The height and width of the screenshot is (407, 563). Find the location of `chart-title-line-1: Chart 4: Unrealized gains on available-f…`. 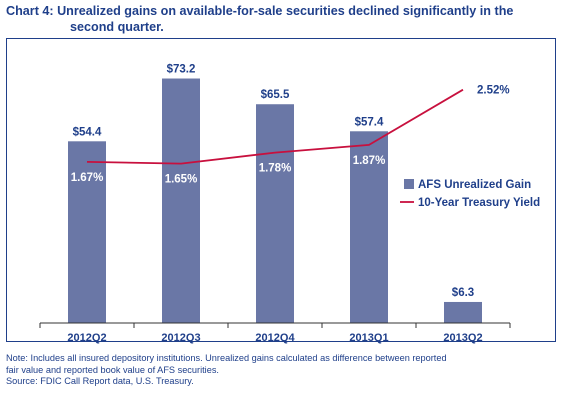

chart-title-line-1: Chart 4: Unrealized gains on available-f… is located at coordinates (260, 11).